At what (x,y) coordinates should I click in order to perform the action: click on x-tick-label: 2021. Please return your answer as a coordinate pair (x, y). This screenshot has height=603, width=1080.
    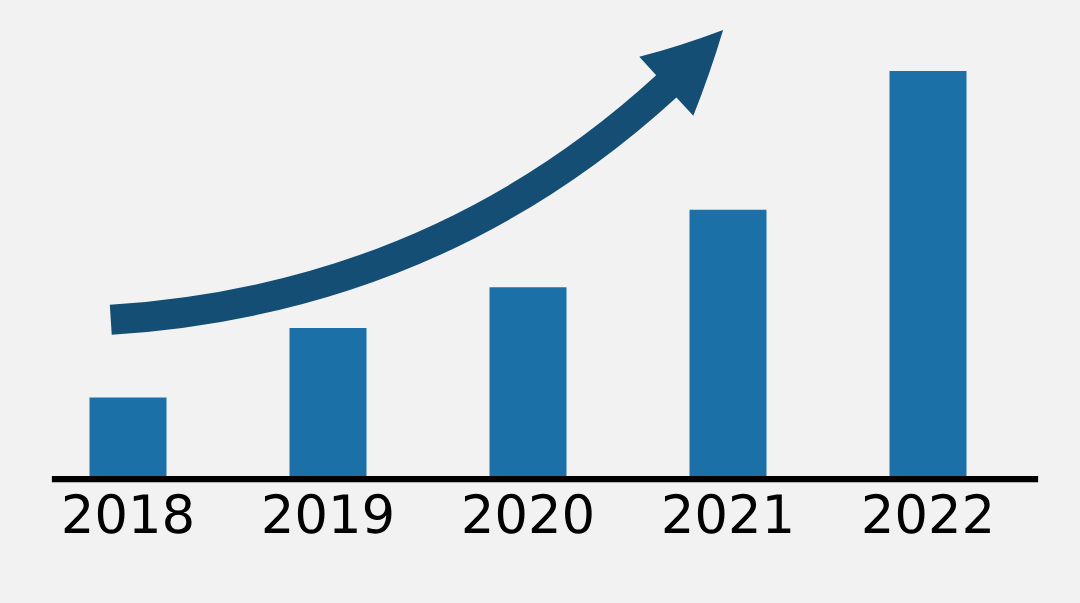
    Looking at the image, I should click on (727, 513).